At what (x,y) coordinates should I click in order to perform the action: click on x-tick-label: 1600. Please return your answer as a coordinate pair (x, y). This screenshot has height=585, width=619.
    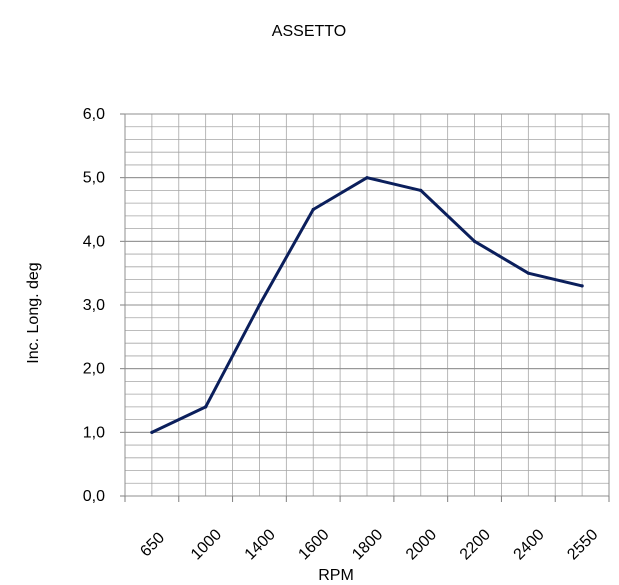
    Looking at the image, I should click on (313, 544).